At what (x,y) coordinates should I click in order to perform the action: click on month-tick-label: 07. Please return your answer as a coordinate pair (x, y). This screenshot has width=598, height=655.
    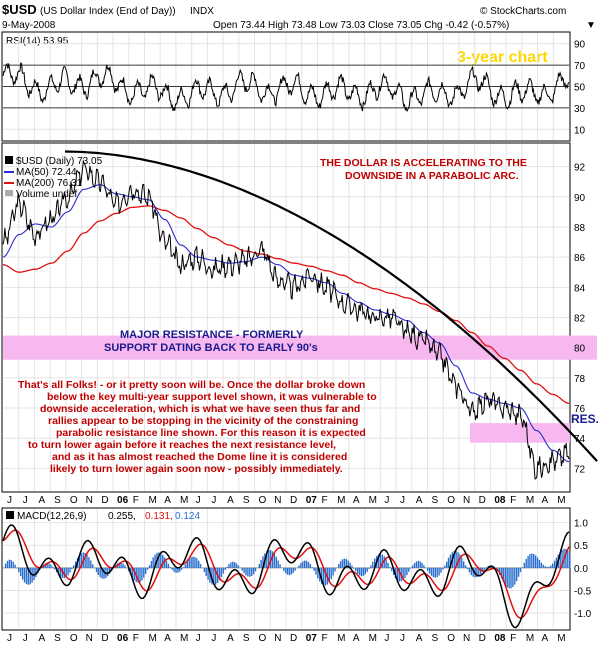
    Looking at the image, I should click on (312, 500).